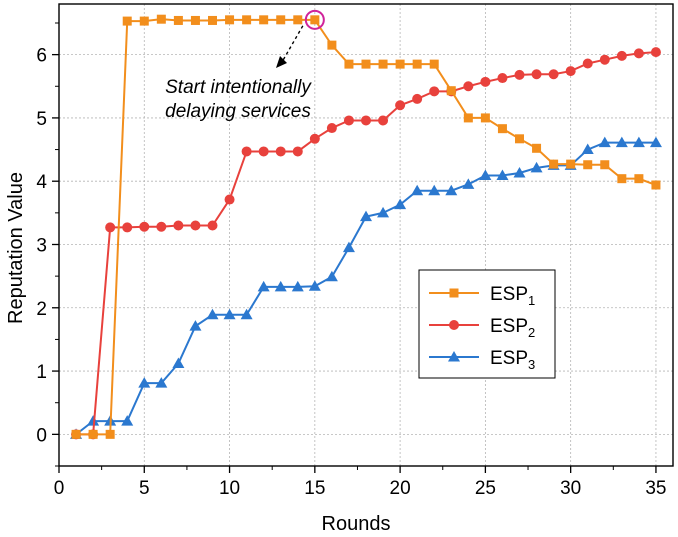 This screenshot has height=537, width=678. I want to click on x-tick-label: 30, so click(570, 488).